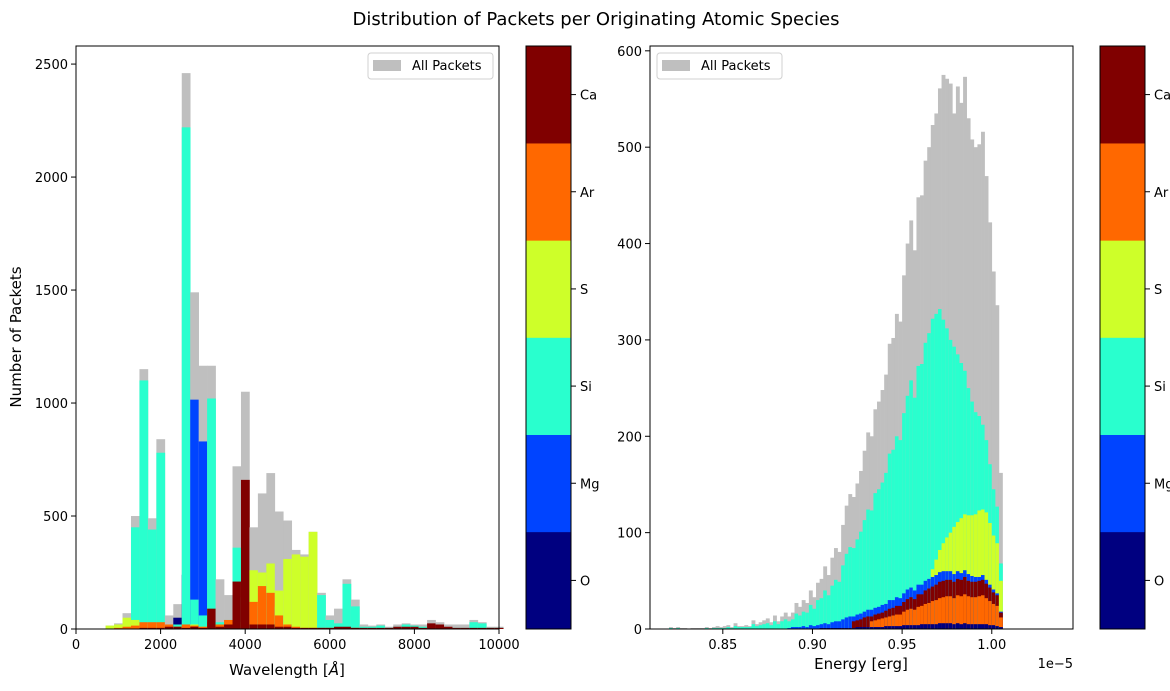  I want to click on right-x-tick-label: 1.00, so click(991, 645).